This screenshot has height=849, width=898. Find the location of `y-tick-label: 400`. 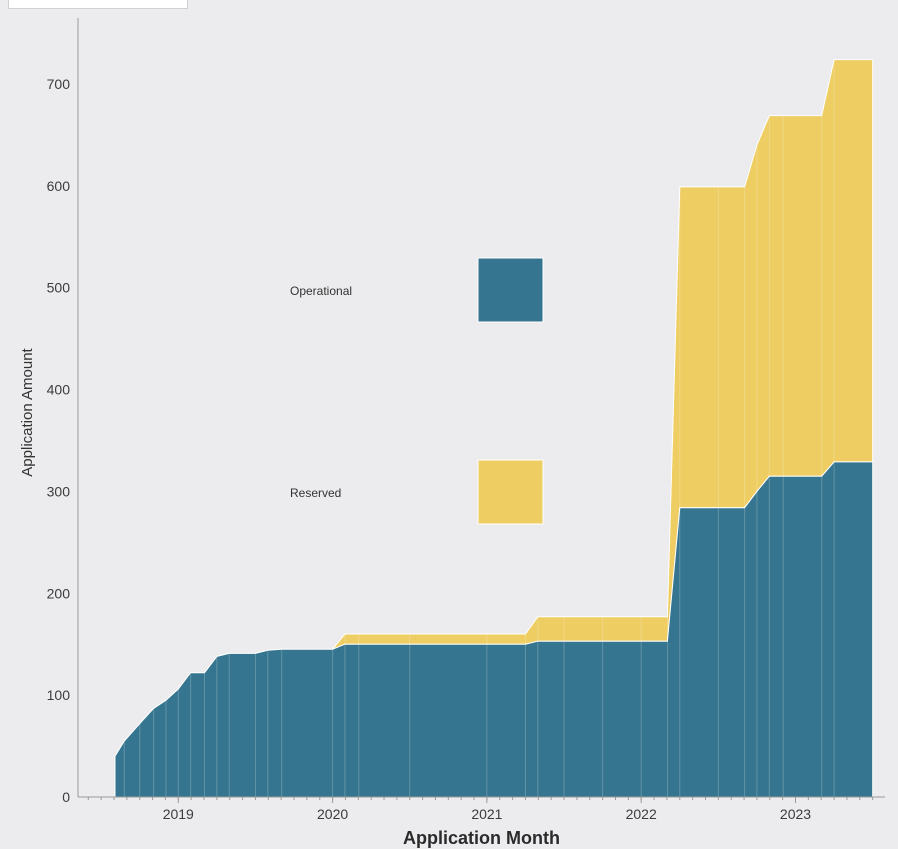

y-tick-label: 400 is located at coordinates (59, 390).